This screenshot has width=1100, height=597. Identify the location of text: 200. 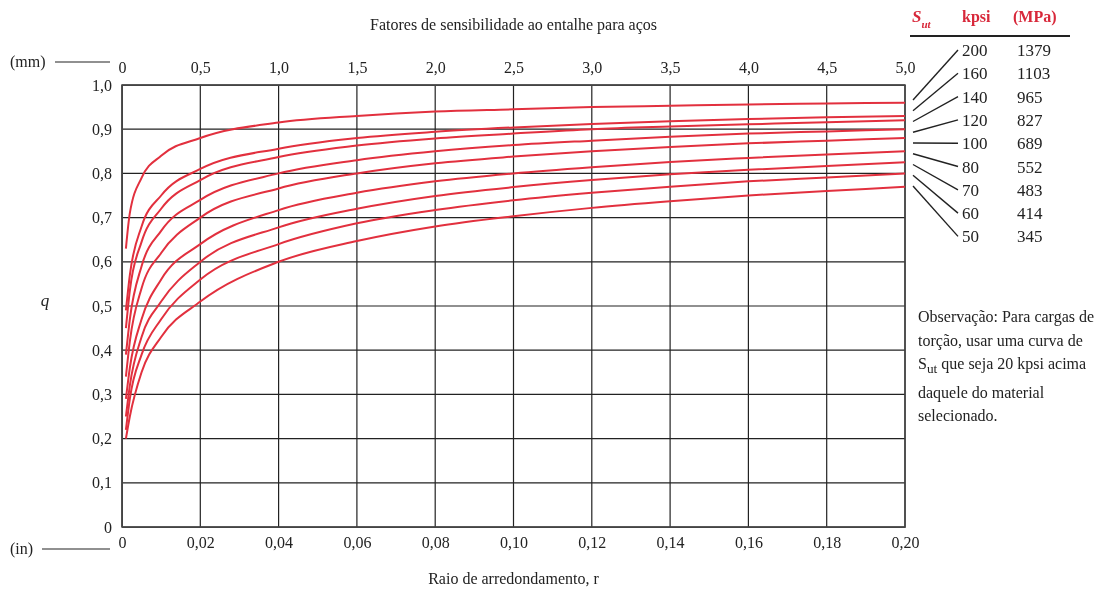
(975, 50).